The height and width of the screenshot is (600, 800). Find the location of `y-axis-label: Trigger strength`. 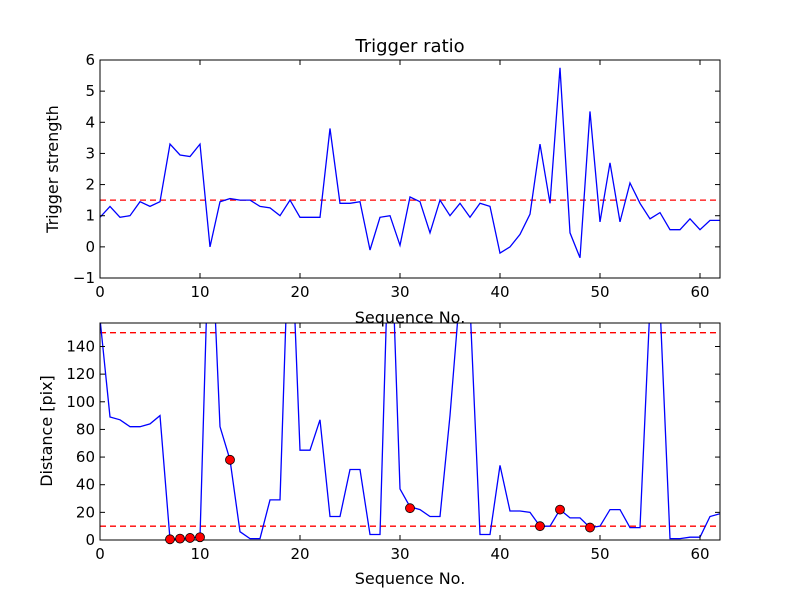

y-axis-label: Trigger strength is located at coordinates (52, 169).